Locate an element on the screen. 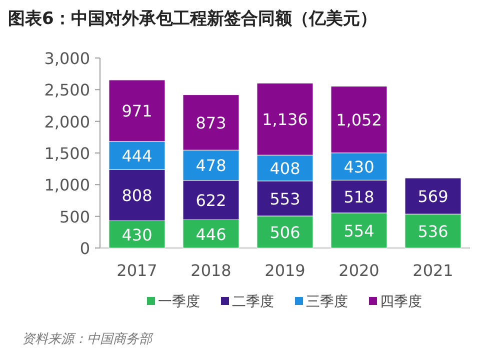  y-tick-label: 2,500 is located at coordinates (67, 90).